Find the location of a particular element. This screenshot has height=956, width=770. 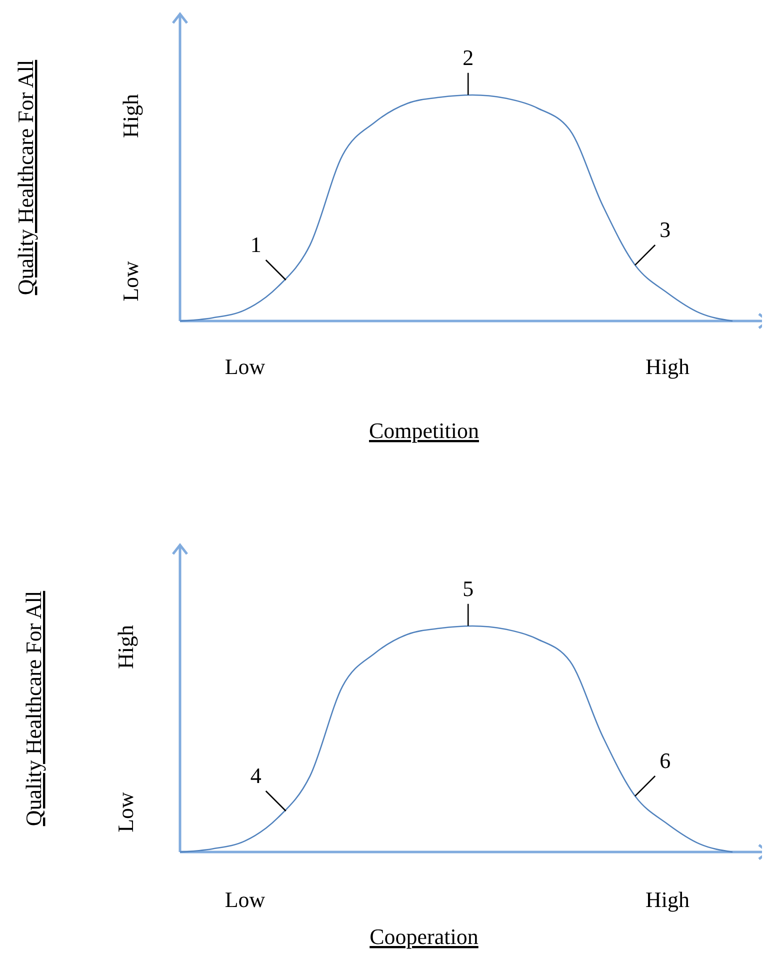

x-axis-title: Cooperation is located at coordinates (424, 936).